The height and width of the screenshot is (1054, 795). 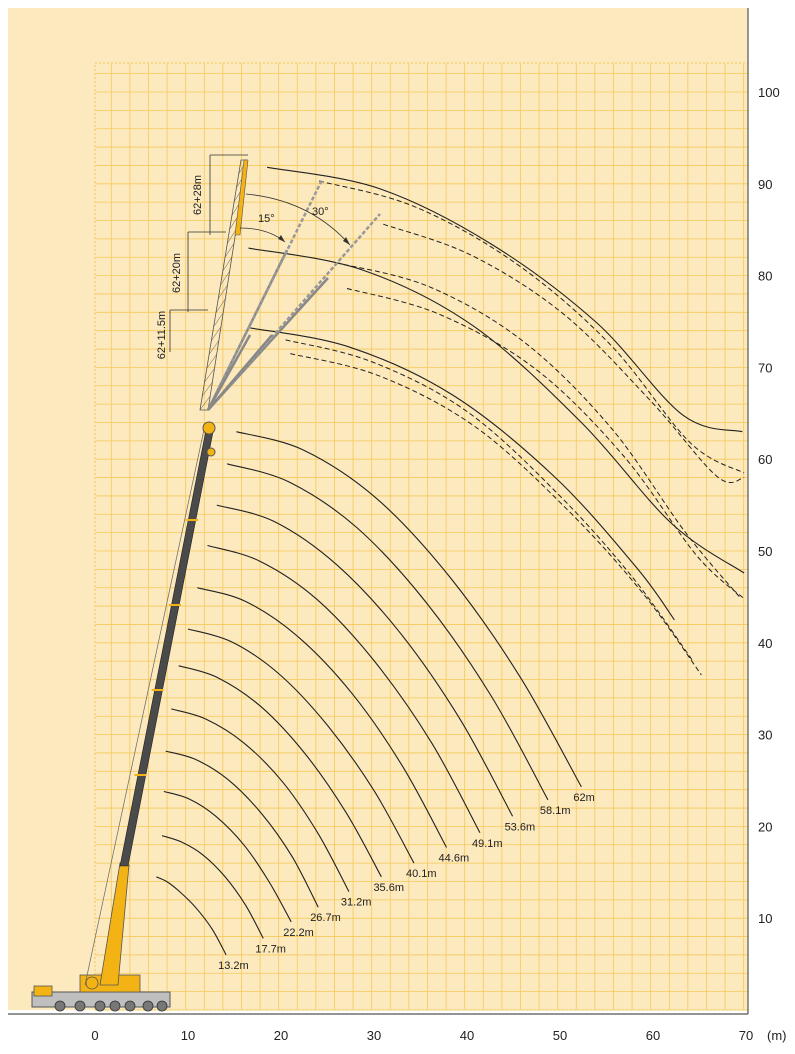 What do you see at coordinates (746, 1035) in the screenshot?
I see `x-tick-label: 70` at bounding box center [746, 1035].